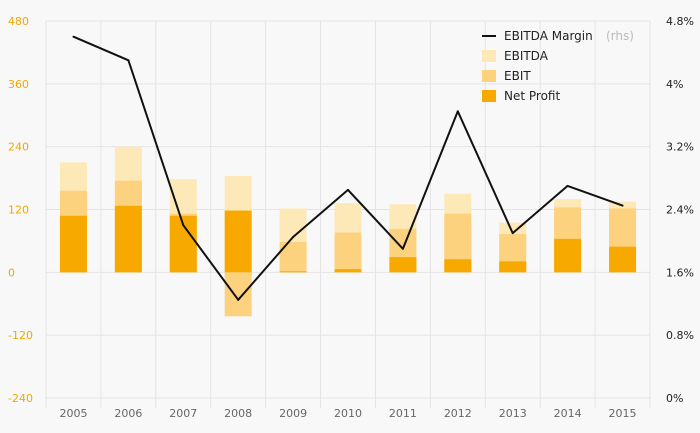 The height and width of the screenshot is (433, 700). Describe the element at coordinates (674, 84) in the screenshot. I see `y2-tick-label: 4%` at that location.